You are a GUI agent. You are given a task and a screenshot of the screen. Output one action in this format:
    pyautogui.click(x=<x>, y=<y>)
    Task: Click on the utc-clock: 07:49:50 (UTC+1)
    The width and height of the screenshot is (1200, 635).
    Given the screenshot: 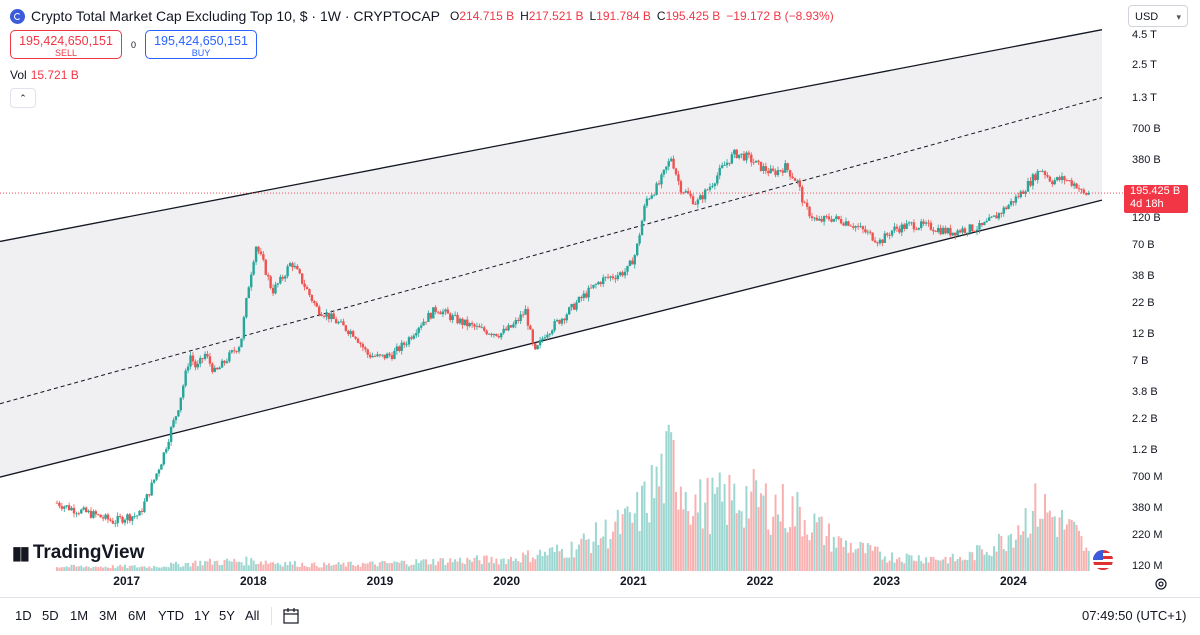 What is the action you would take?
    pyautogui.click(x=1134, y=615)
    